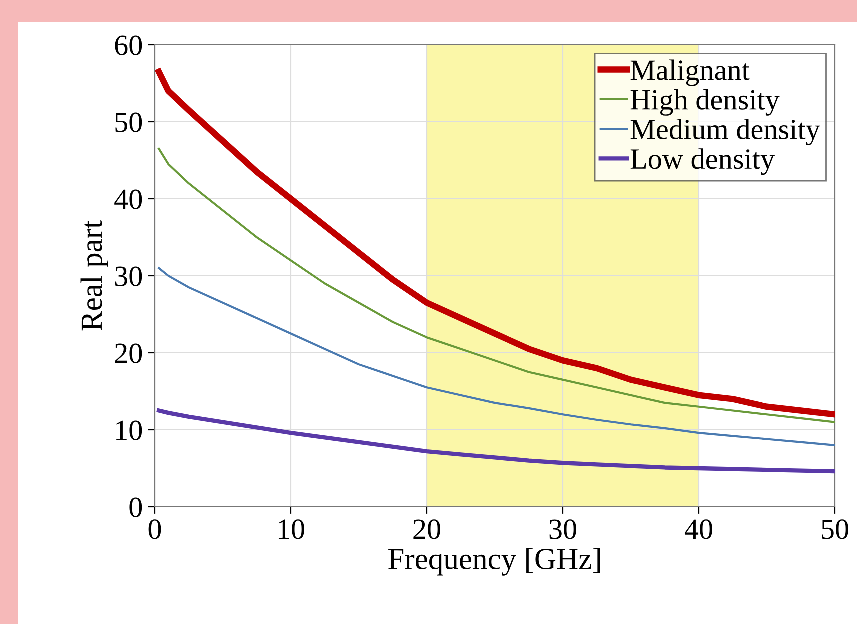  What do you see at coordinates (129, 430) in the screenshot?
I see `y-tick-label: 10` at bounding box center [129, 430].